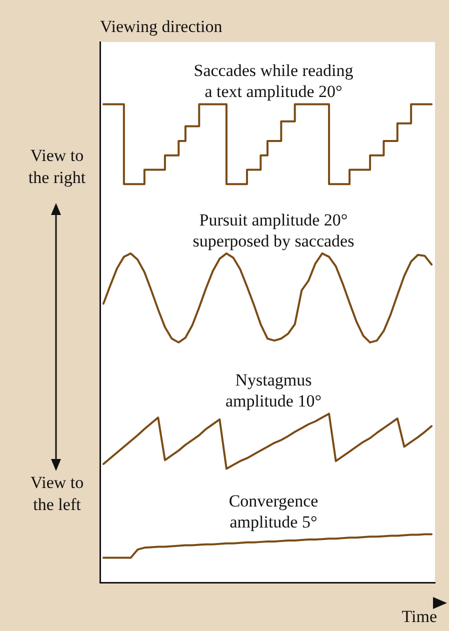  Describe the element at coordinates (57, 494) in the screenshot. I see `text: View to the left` at that location.